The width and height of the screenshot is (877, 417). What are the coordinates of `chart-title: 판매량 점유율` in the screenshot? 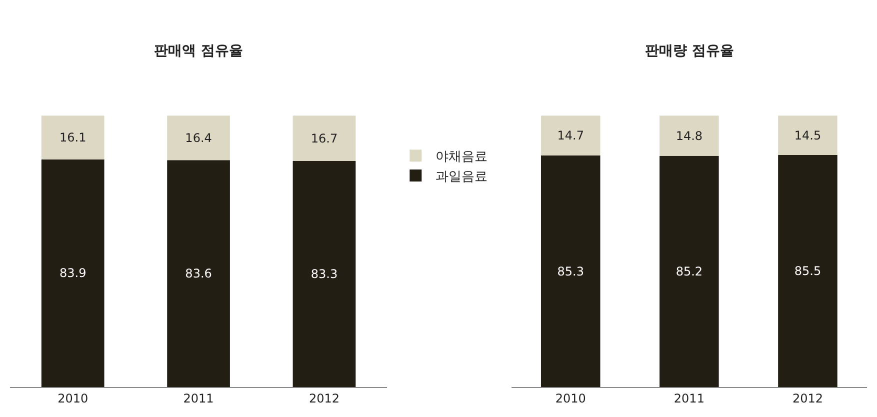 It's located at (689, 51).